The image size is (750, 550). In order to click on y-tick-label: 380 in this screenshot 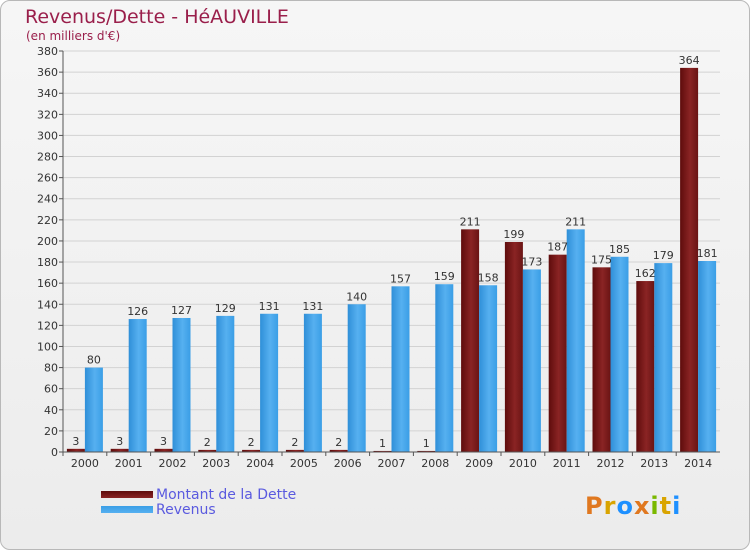, I will do `click(47, 51)`.